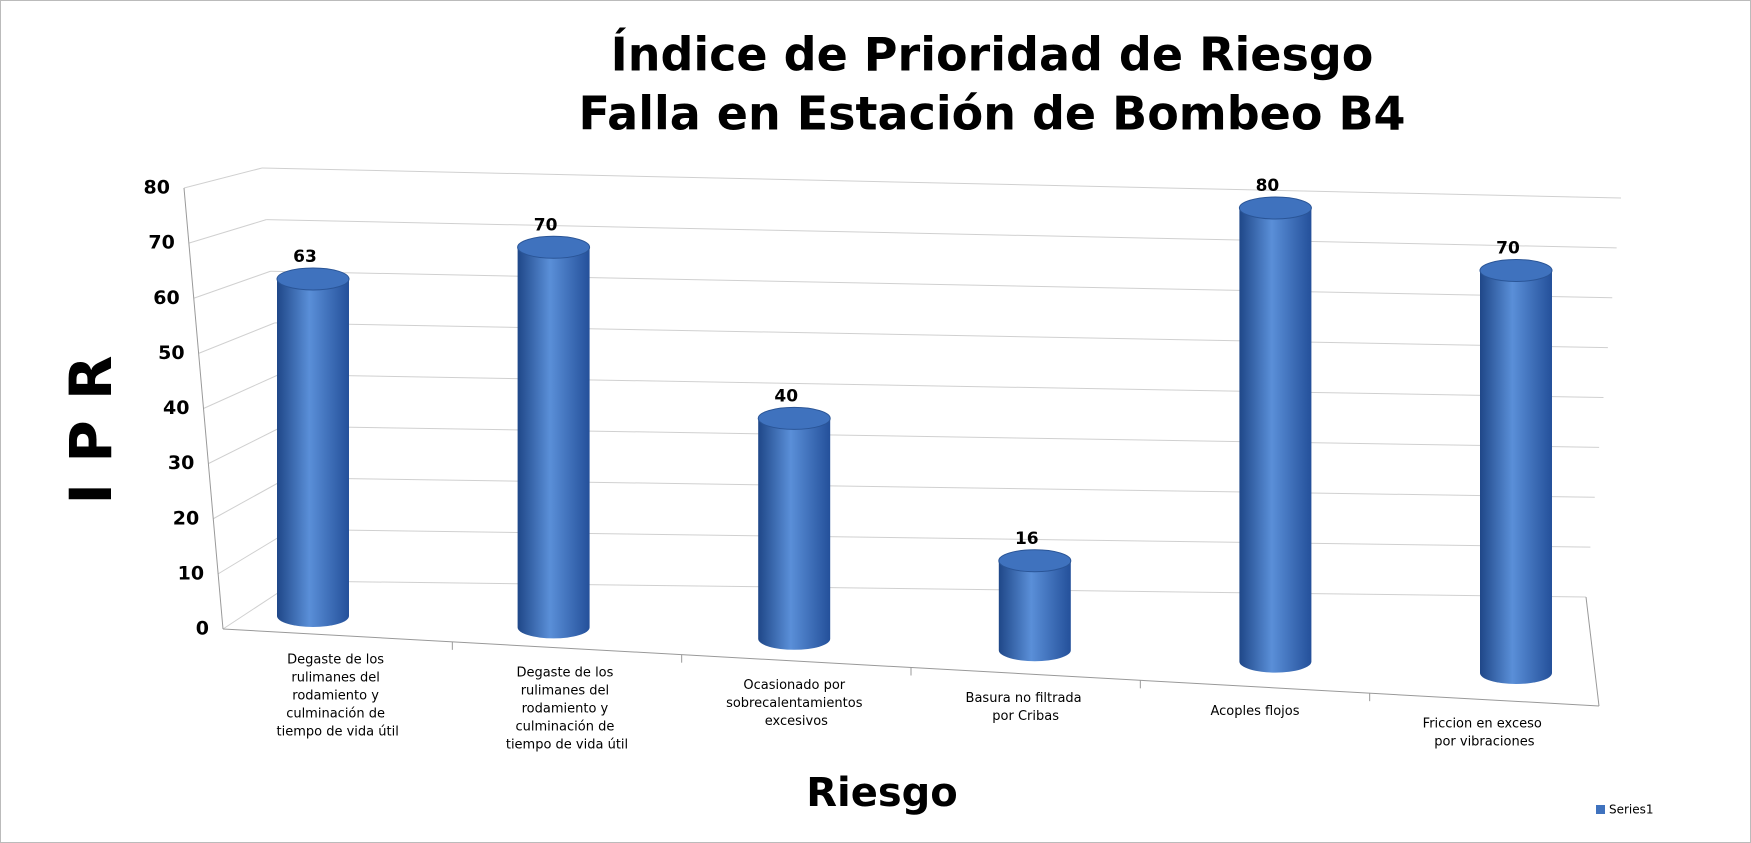  Describe the element at coordinates (202, 629) in the screenshot. I see `y-tick-label: 0` at that location.